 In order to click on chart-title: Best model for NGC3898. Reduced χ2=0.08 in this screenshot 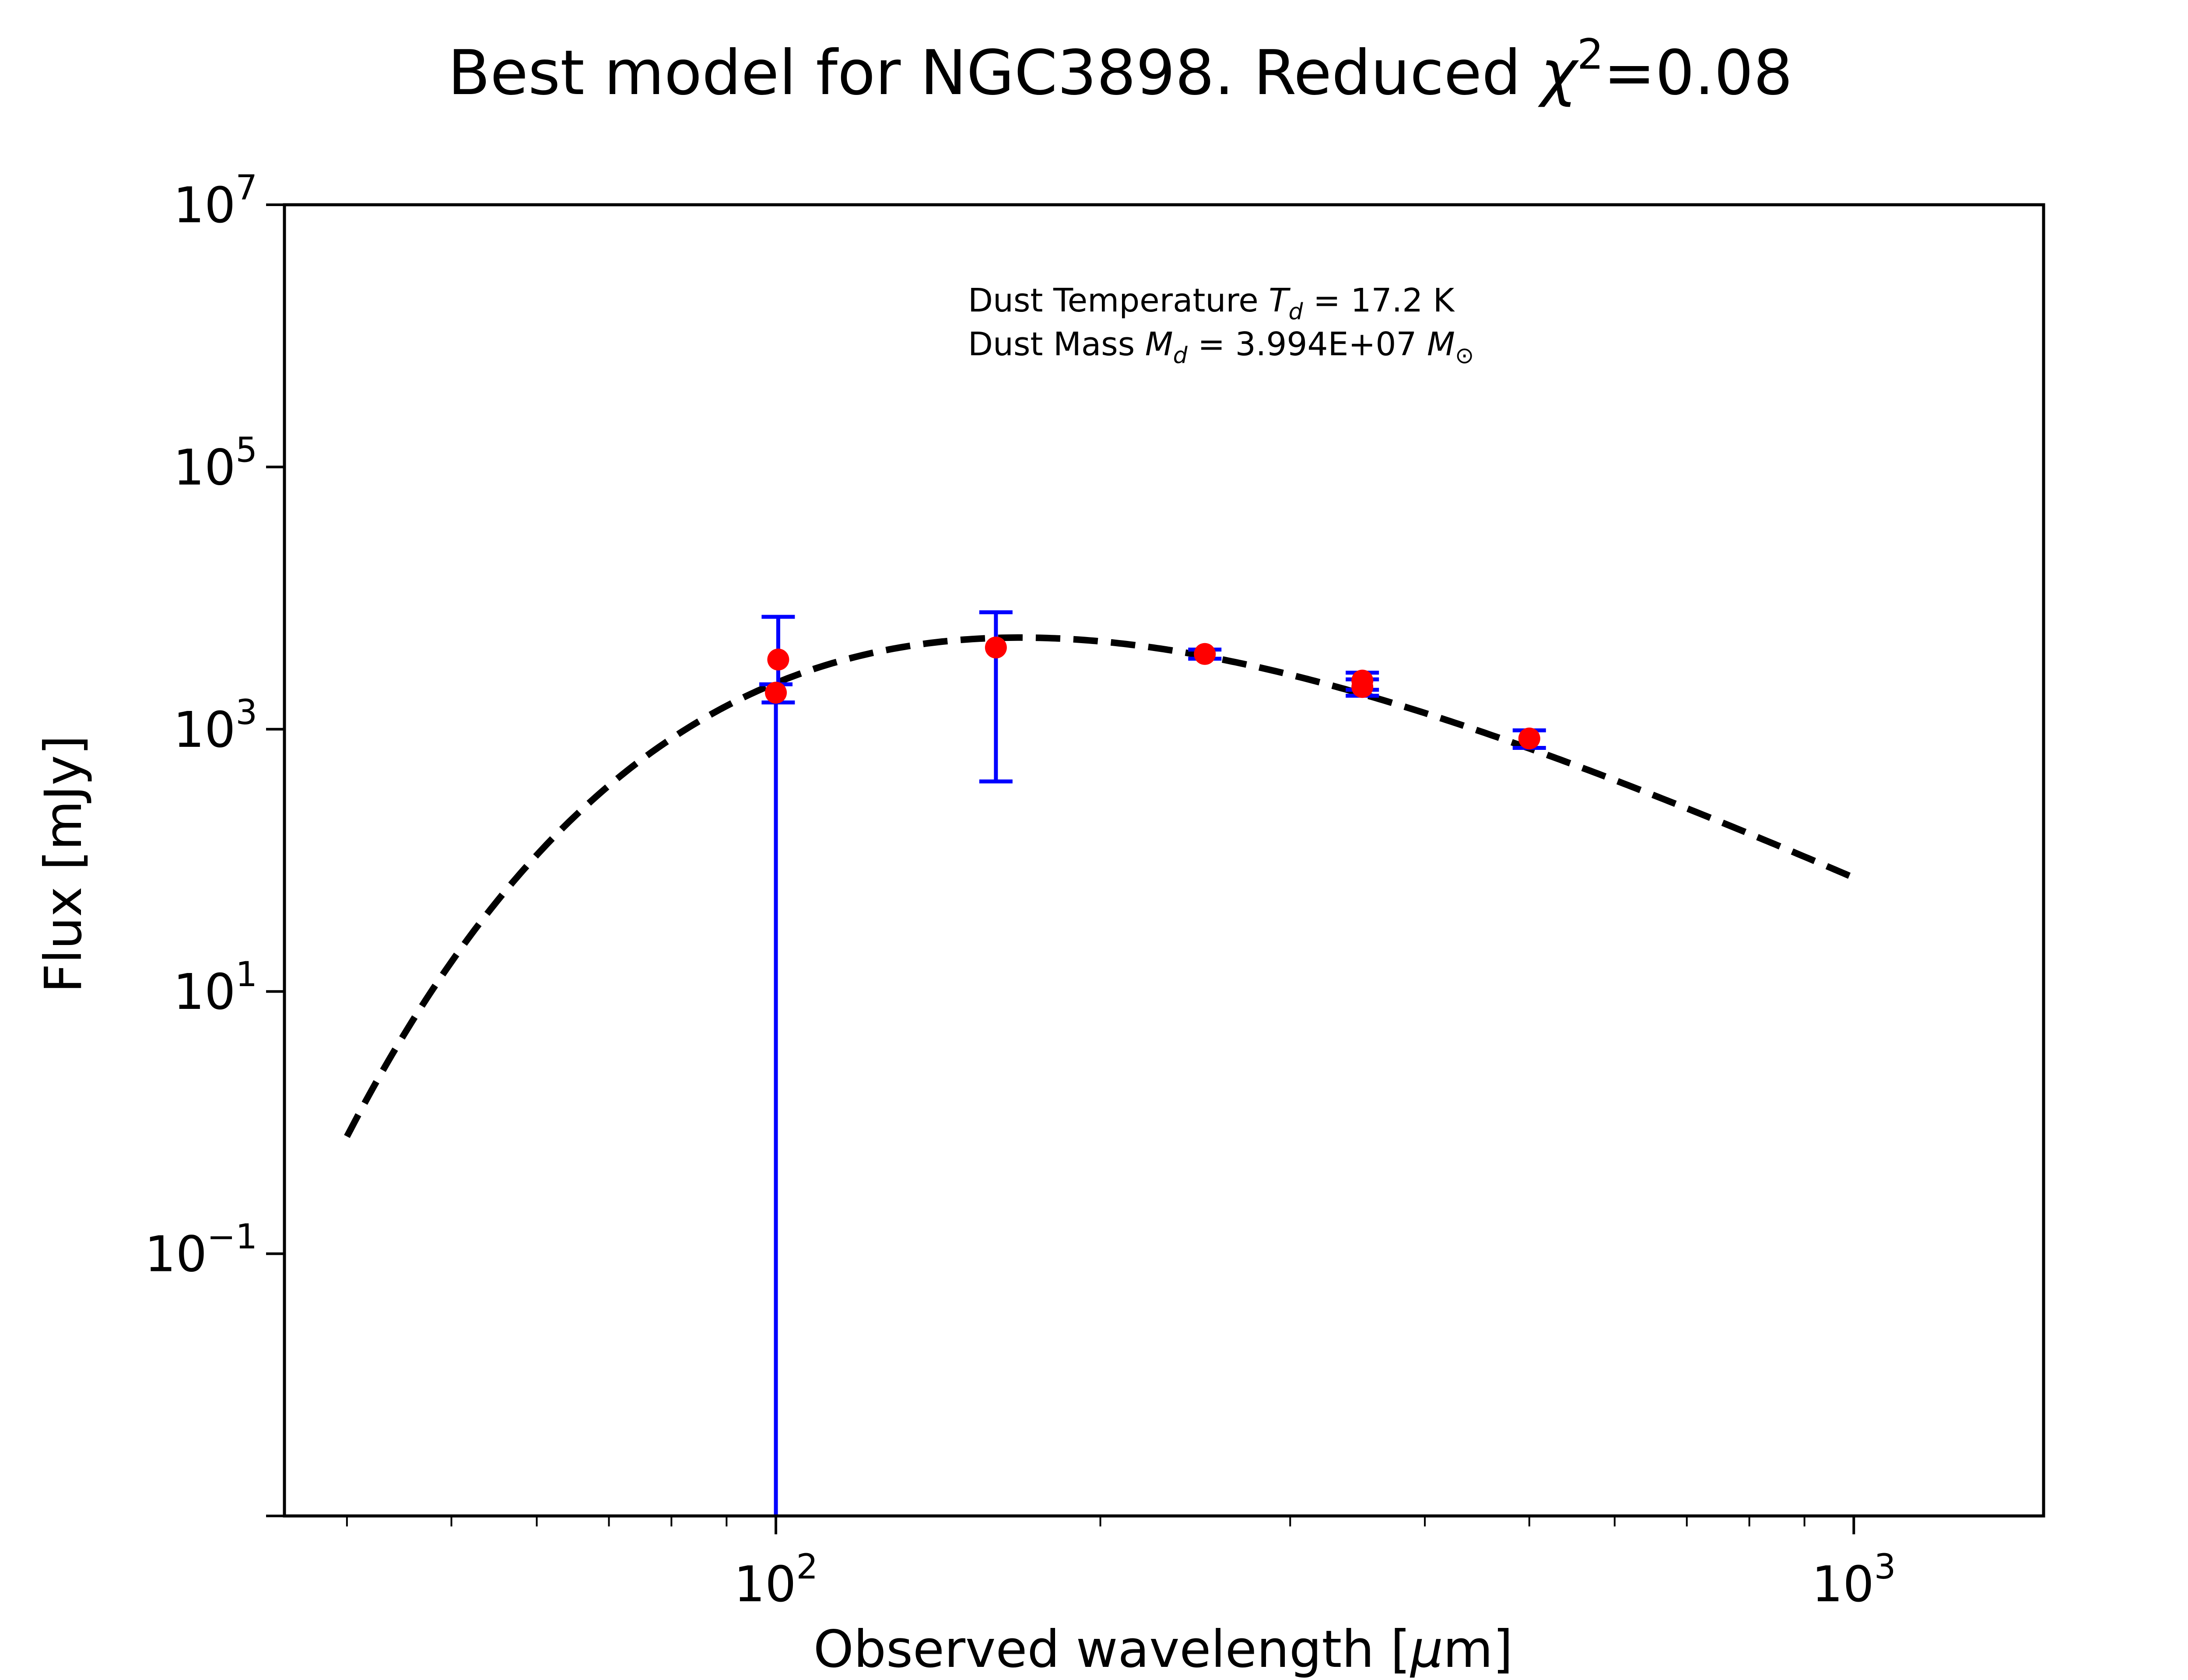, I will do `click(1120, 70)`.